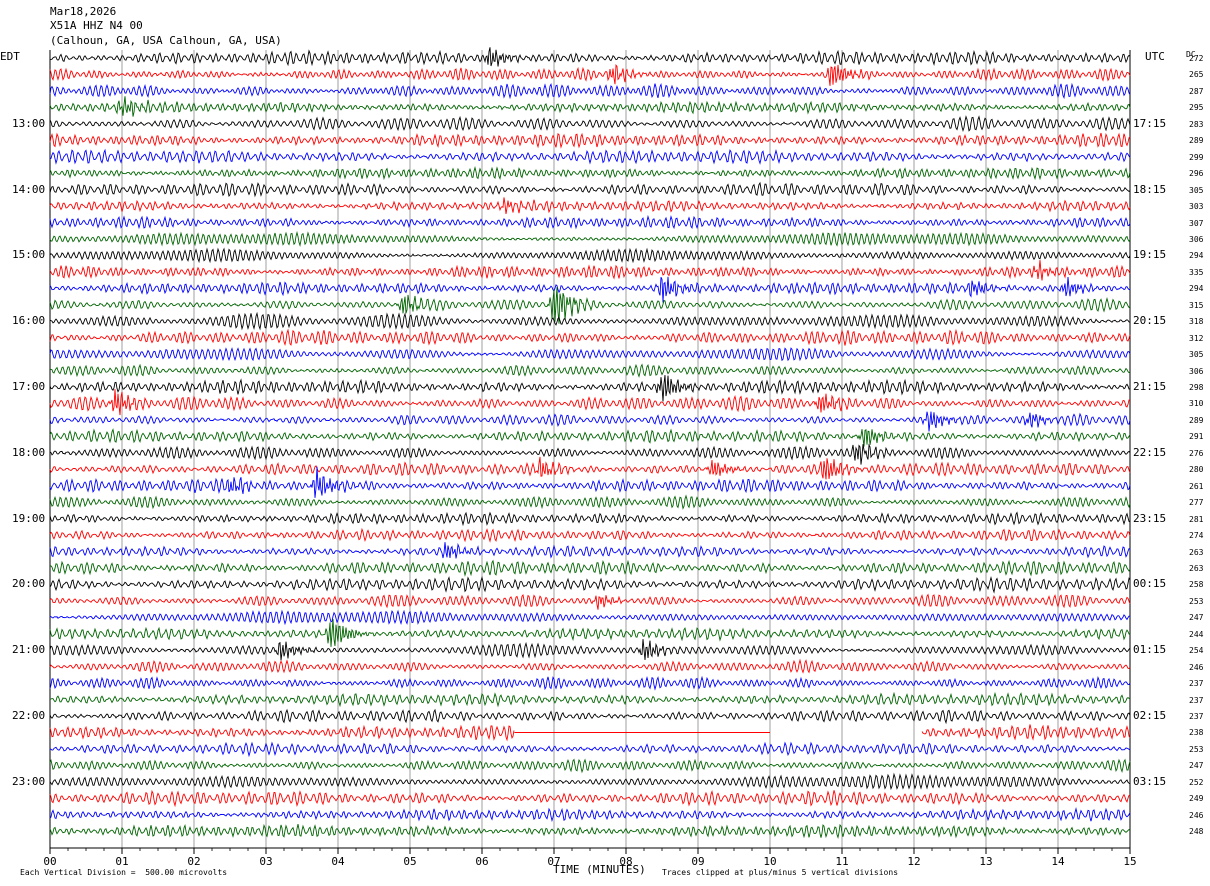 The height and width of the screenshot is (886, 1210). Describe the element at coordinates (29, 650) in the screenshot. I see `left-hour-label: 21:00` at that location.